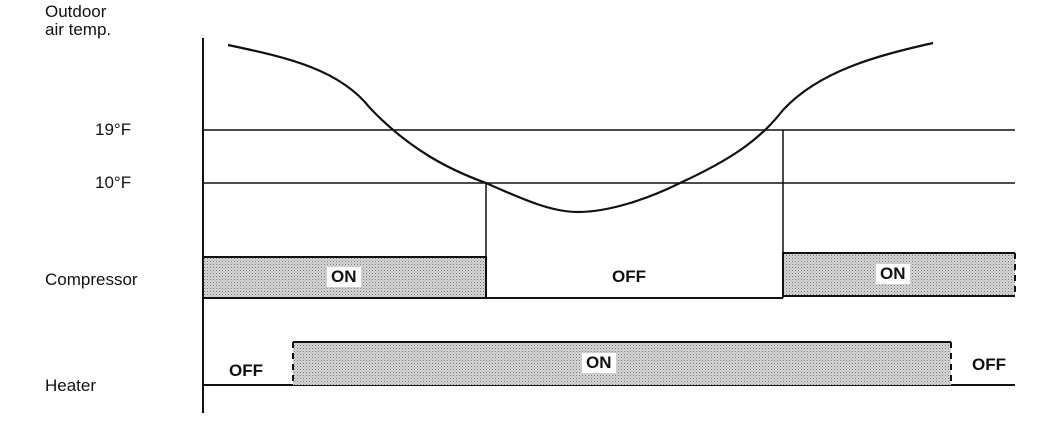 The image size is (1059, 434). I want to click on heater-on-bar, so click(622, 363).